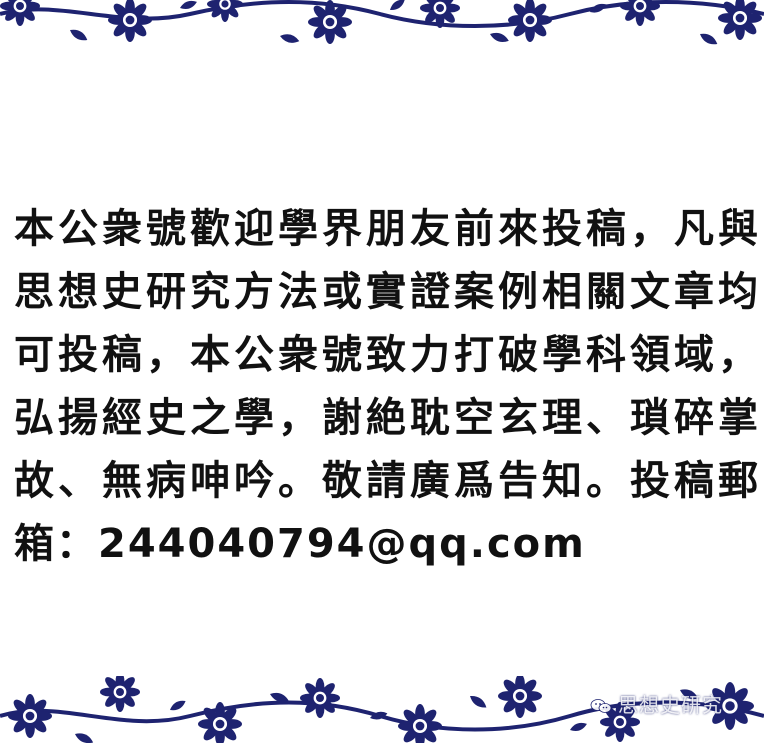  I want to click on top-floral-pattern, so click(382, 22).